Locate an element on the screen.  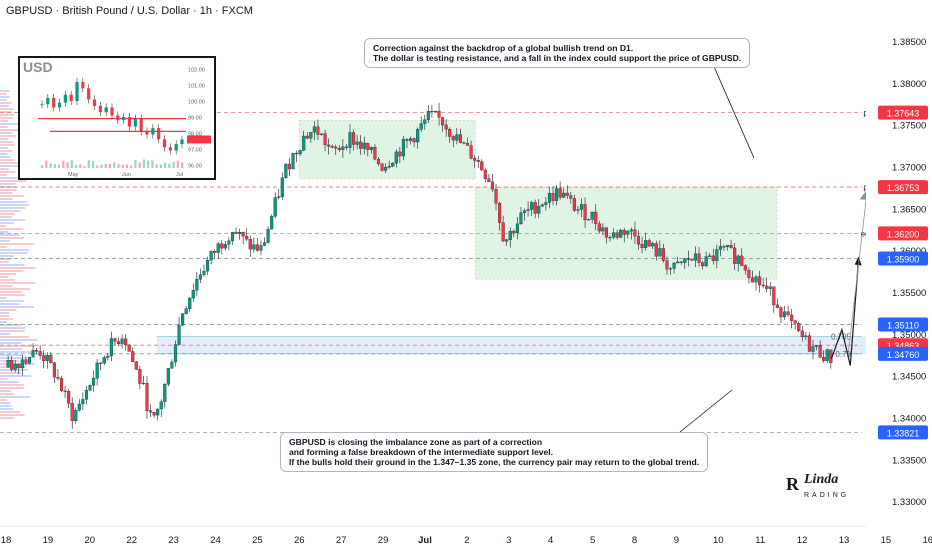
time-tick-label: 16 is located at coordinates (927, 540).